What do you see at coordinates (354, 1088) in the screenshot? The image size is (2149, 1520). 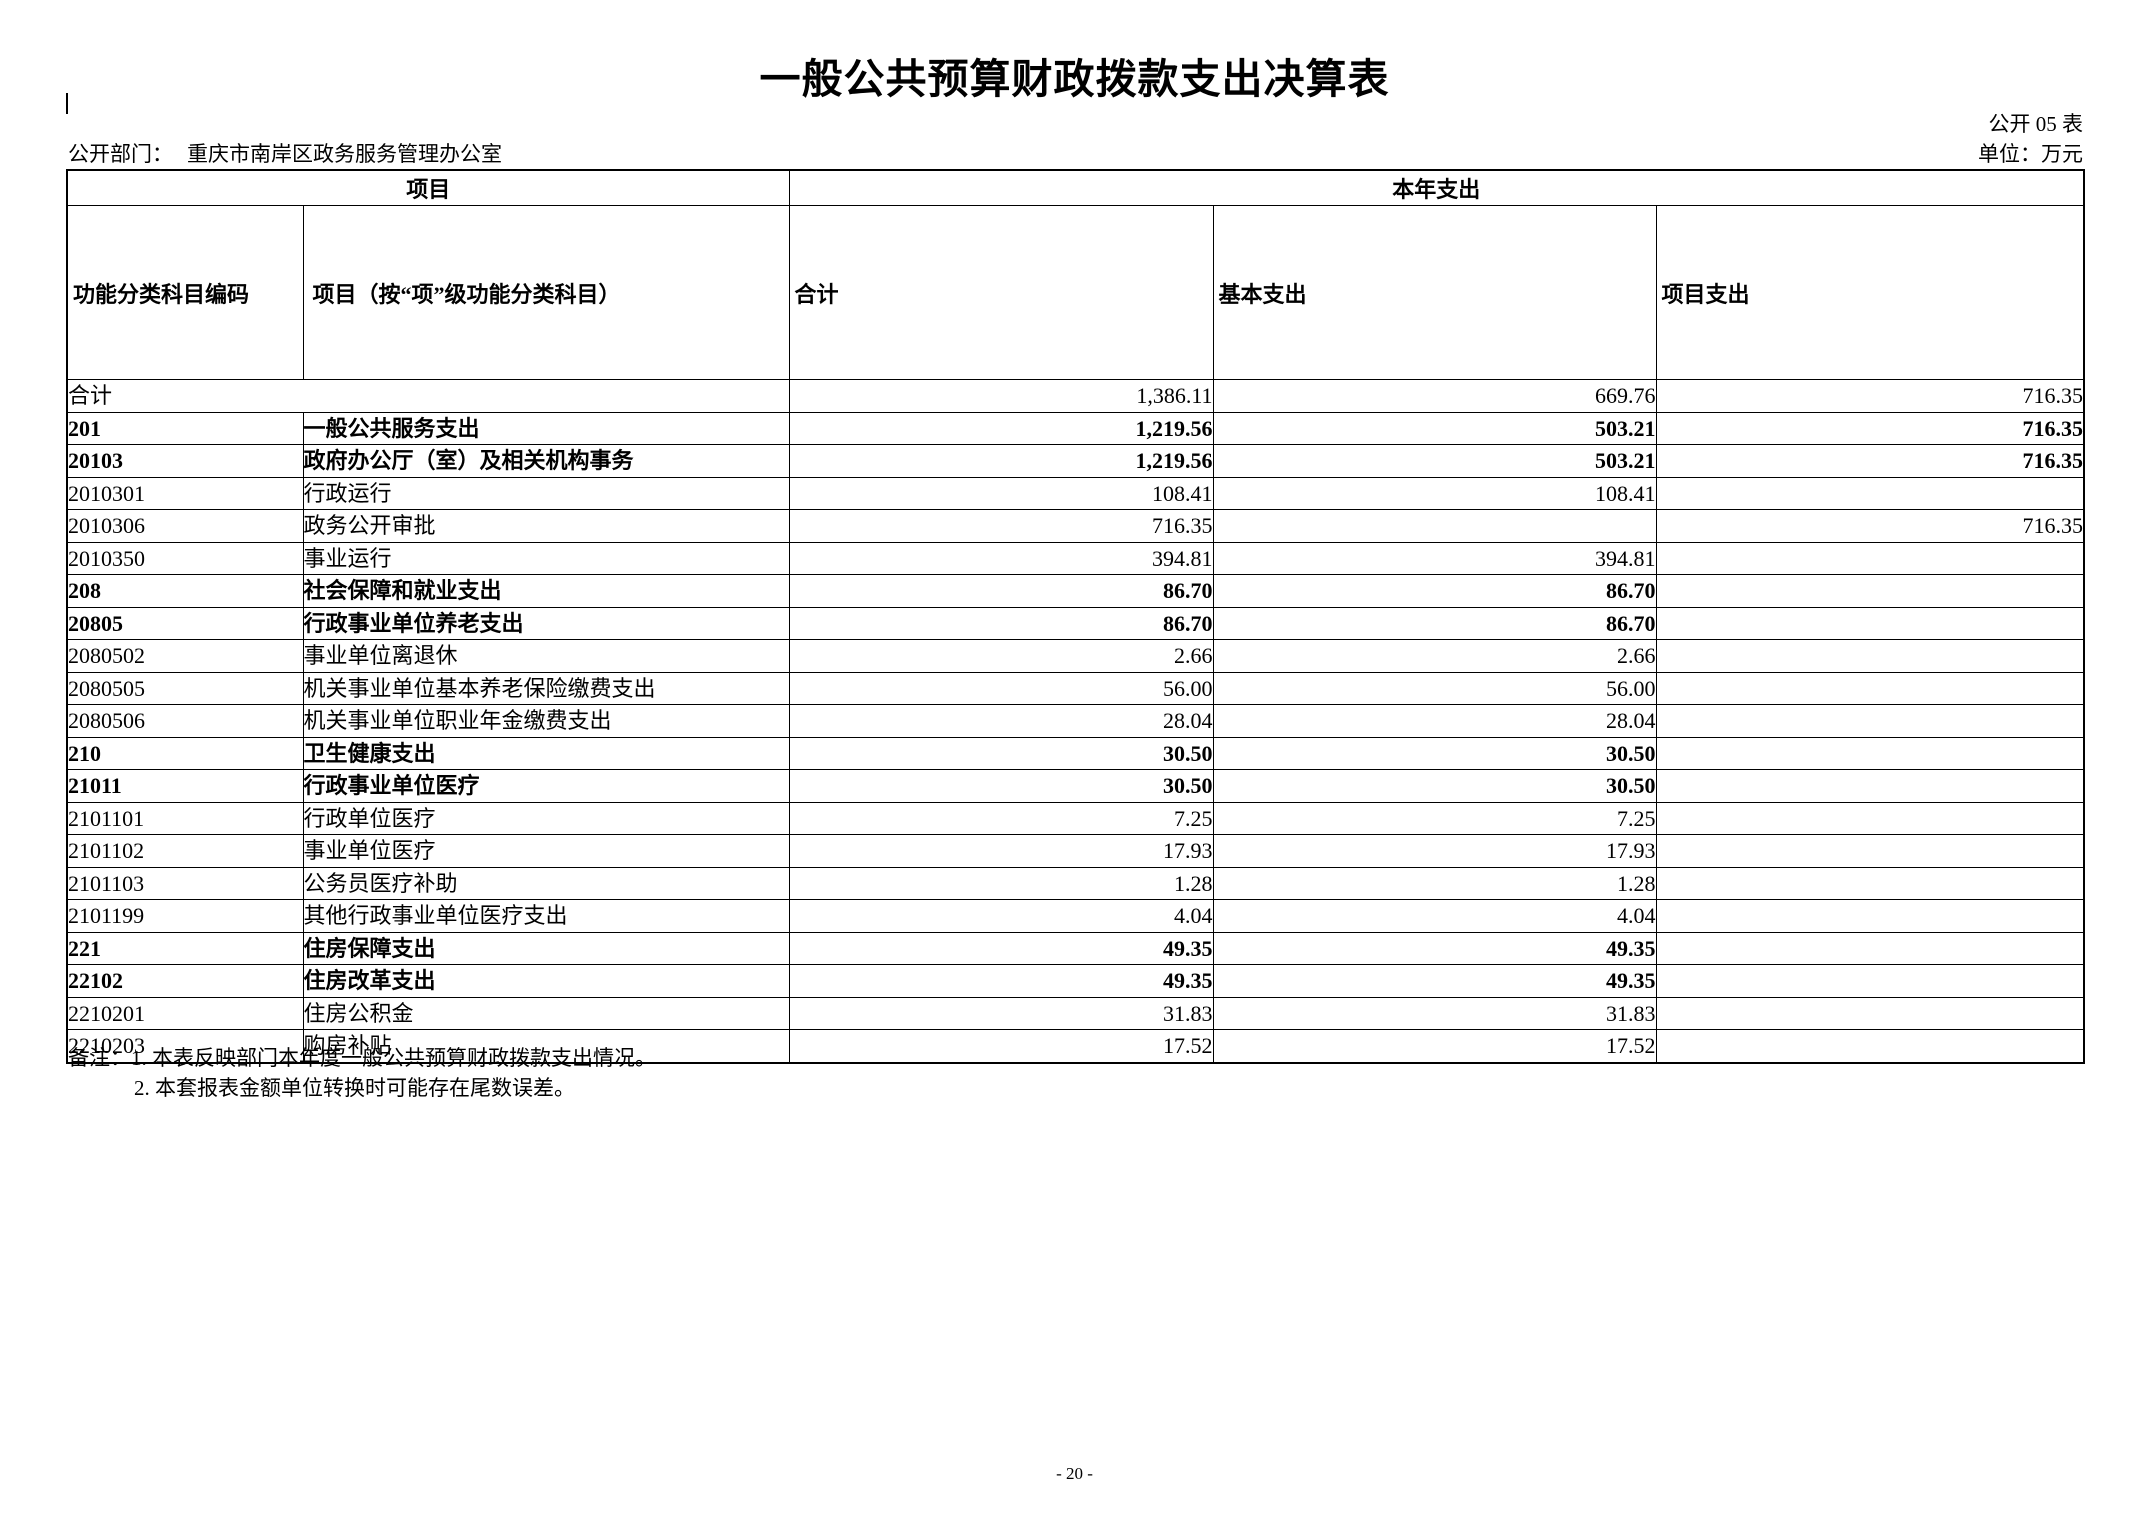 I see `note-text-2: 2. 本套报表金额单位转换时可能存在尾数误差。` at bounding box center [354, 1088].